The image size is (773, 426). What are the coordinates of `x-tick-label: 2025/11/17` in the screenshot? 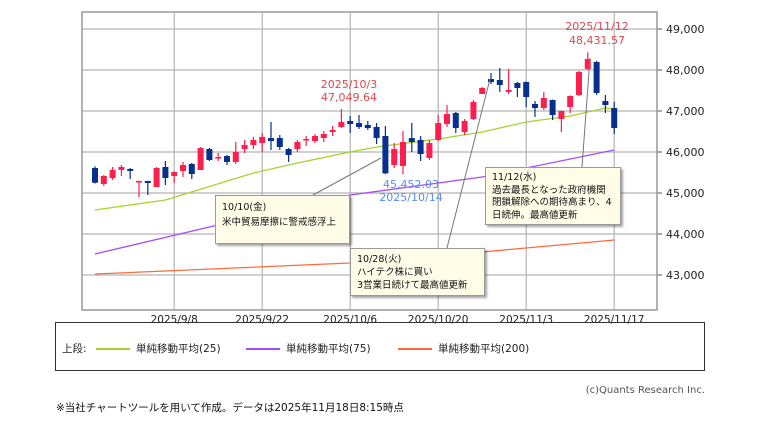 It's located at (614, 320).